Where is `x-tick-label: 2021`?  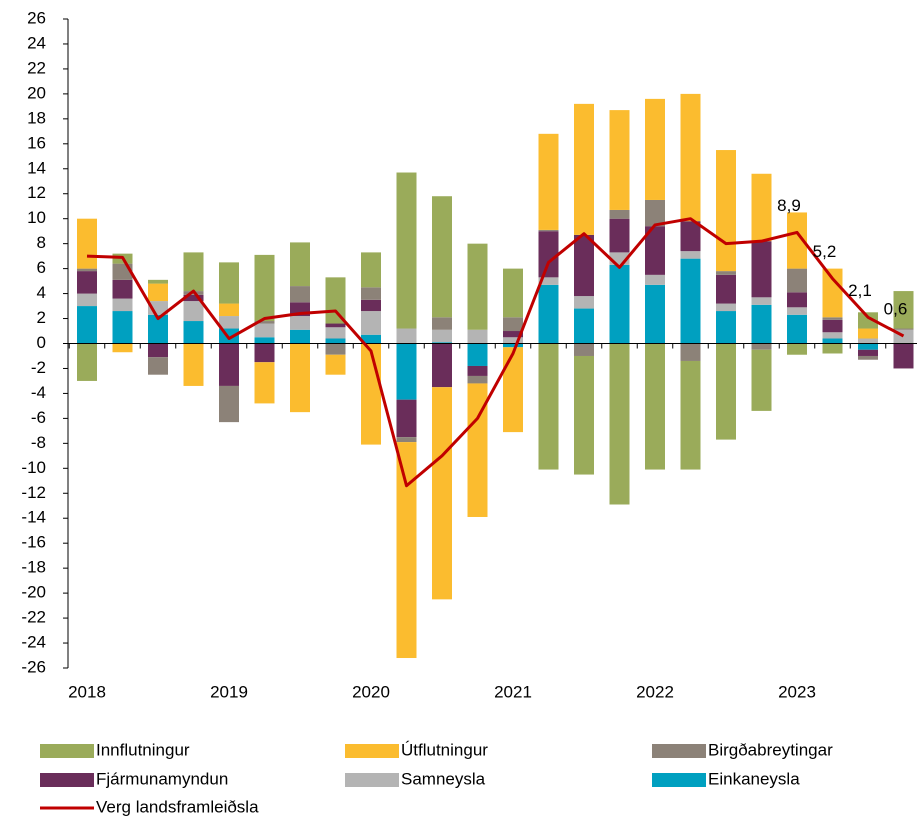
x-tick-label: 2021 is located at coordinates (513, 691).